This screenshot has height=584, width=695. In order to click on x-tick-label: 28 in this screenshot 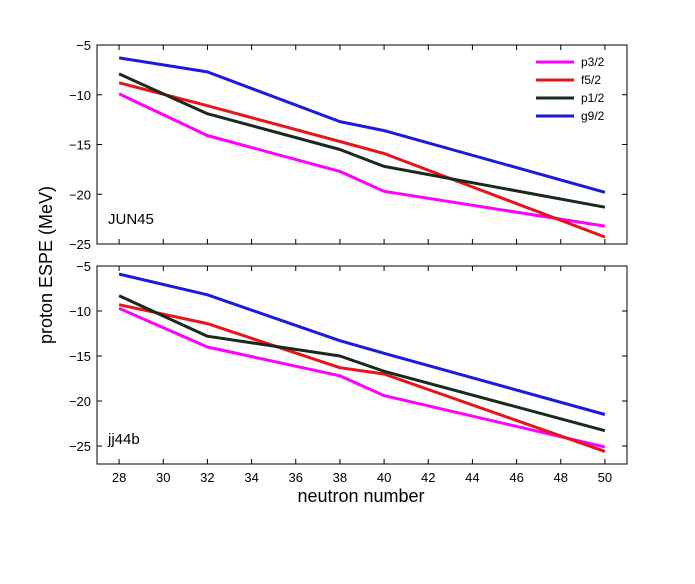, I will do `click(119, 477)`.